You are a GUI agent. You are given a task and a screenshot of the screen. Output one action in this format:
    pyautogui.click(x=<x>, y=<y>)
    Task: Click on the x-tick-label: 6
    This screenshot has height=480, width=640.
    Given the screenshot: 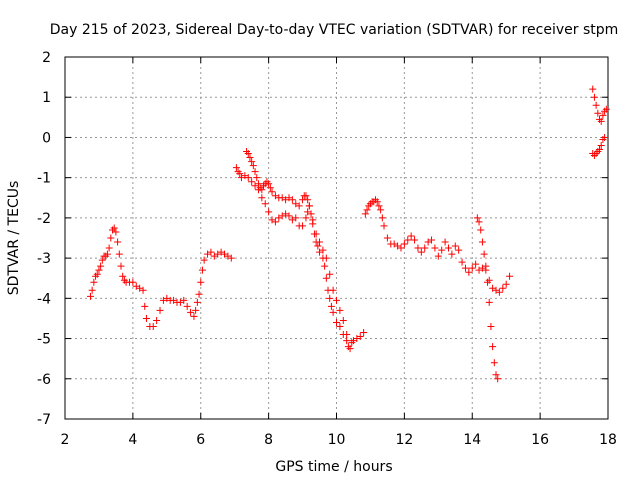 What is the action you would take?
    pyautogui.click(x=200, y=440)
    